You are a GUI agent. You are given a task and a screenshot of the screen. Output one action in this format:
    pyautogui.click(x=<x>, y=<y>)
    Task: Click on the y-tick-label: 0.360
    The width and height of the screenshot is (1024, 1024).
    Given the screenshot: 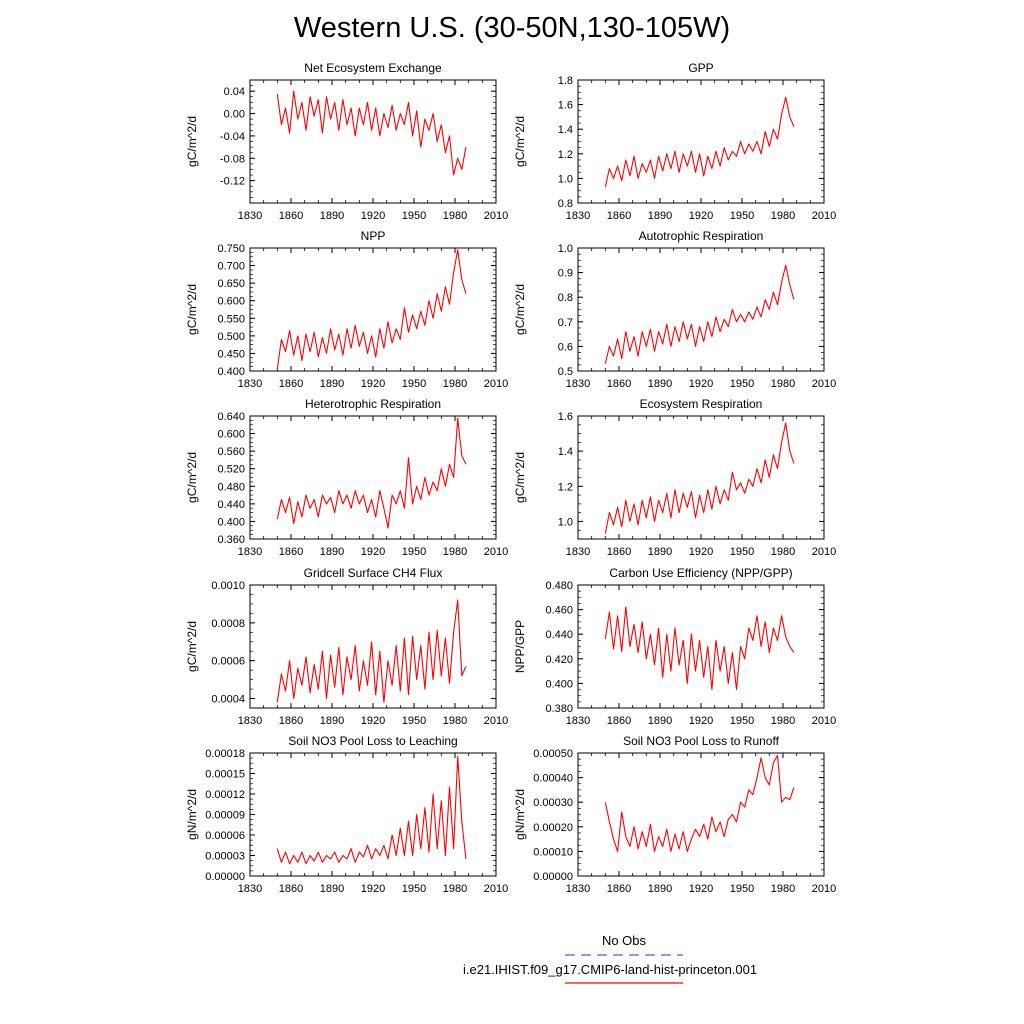 What is the action you would take?
    pyautogui.click(x=231, y=540)
    